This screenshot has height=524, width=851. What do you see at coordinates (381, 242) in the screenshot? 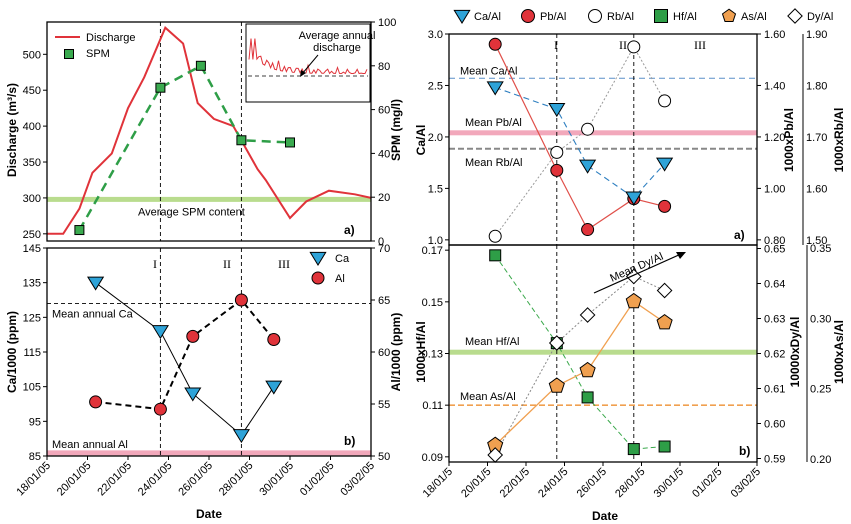
I see `spm-axis-tick-label: 0` at bounding box center [381, 242].